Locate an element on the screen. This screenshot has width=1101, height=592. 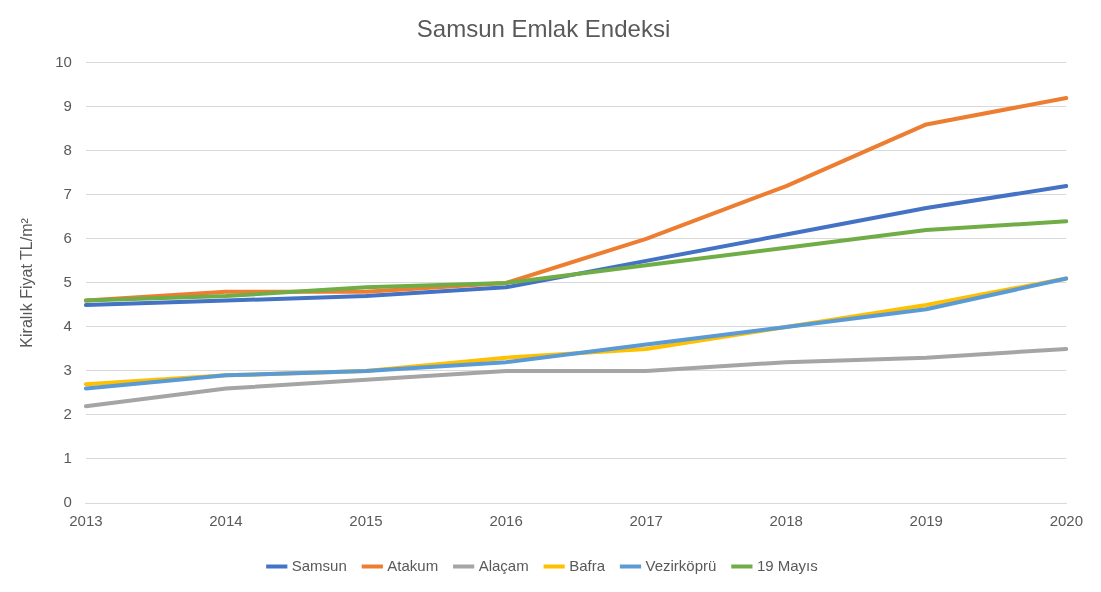
y-tick-label: 7 is located at coordinates (67, 193).